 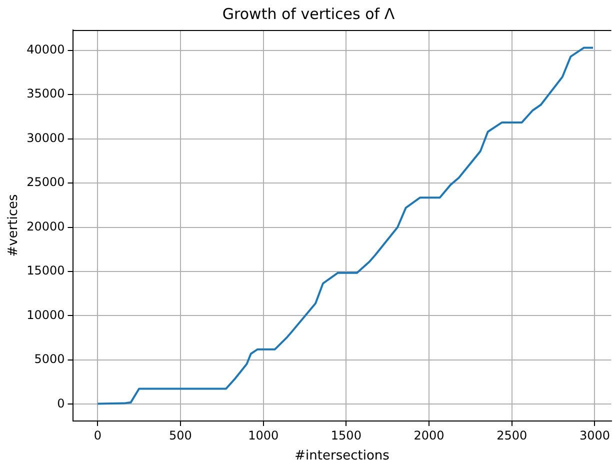 What do you see at coordinates (98, 435) in the screenshot?
I see `x-tick-label: 0` at bounding box center [98, 435].